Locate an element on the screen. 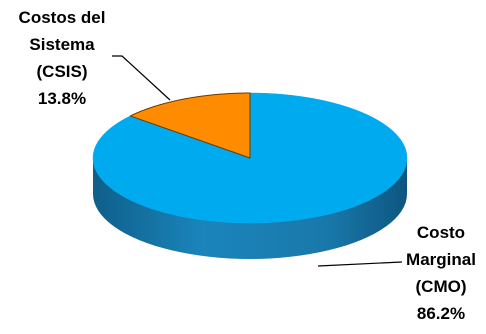  slice-value-label: 86.2% is located at coordinates (441, 313).